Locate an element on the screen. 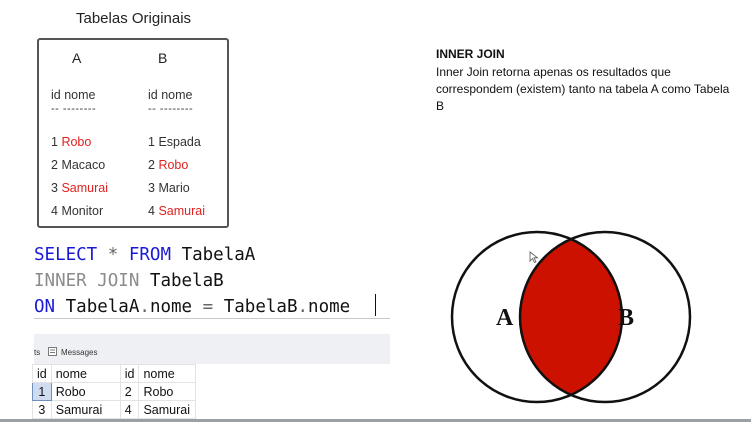 This screenshot has height=422, width=751. bottom-border is located at coordinates (375, 420).